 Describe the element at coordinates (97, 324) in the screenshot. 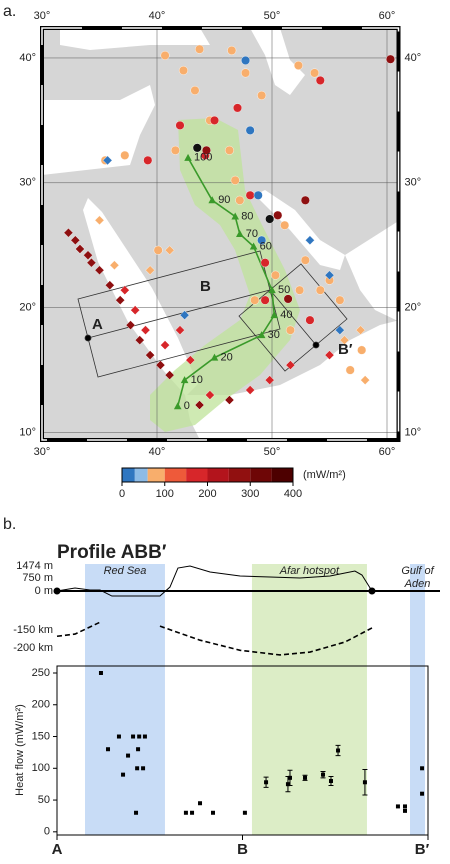

I see `profile-label: A` at that location.